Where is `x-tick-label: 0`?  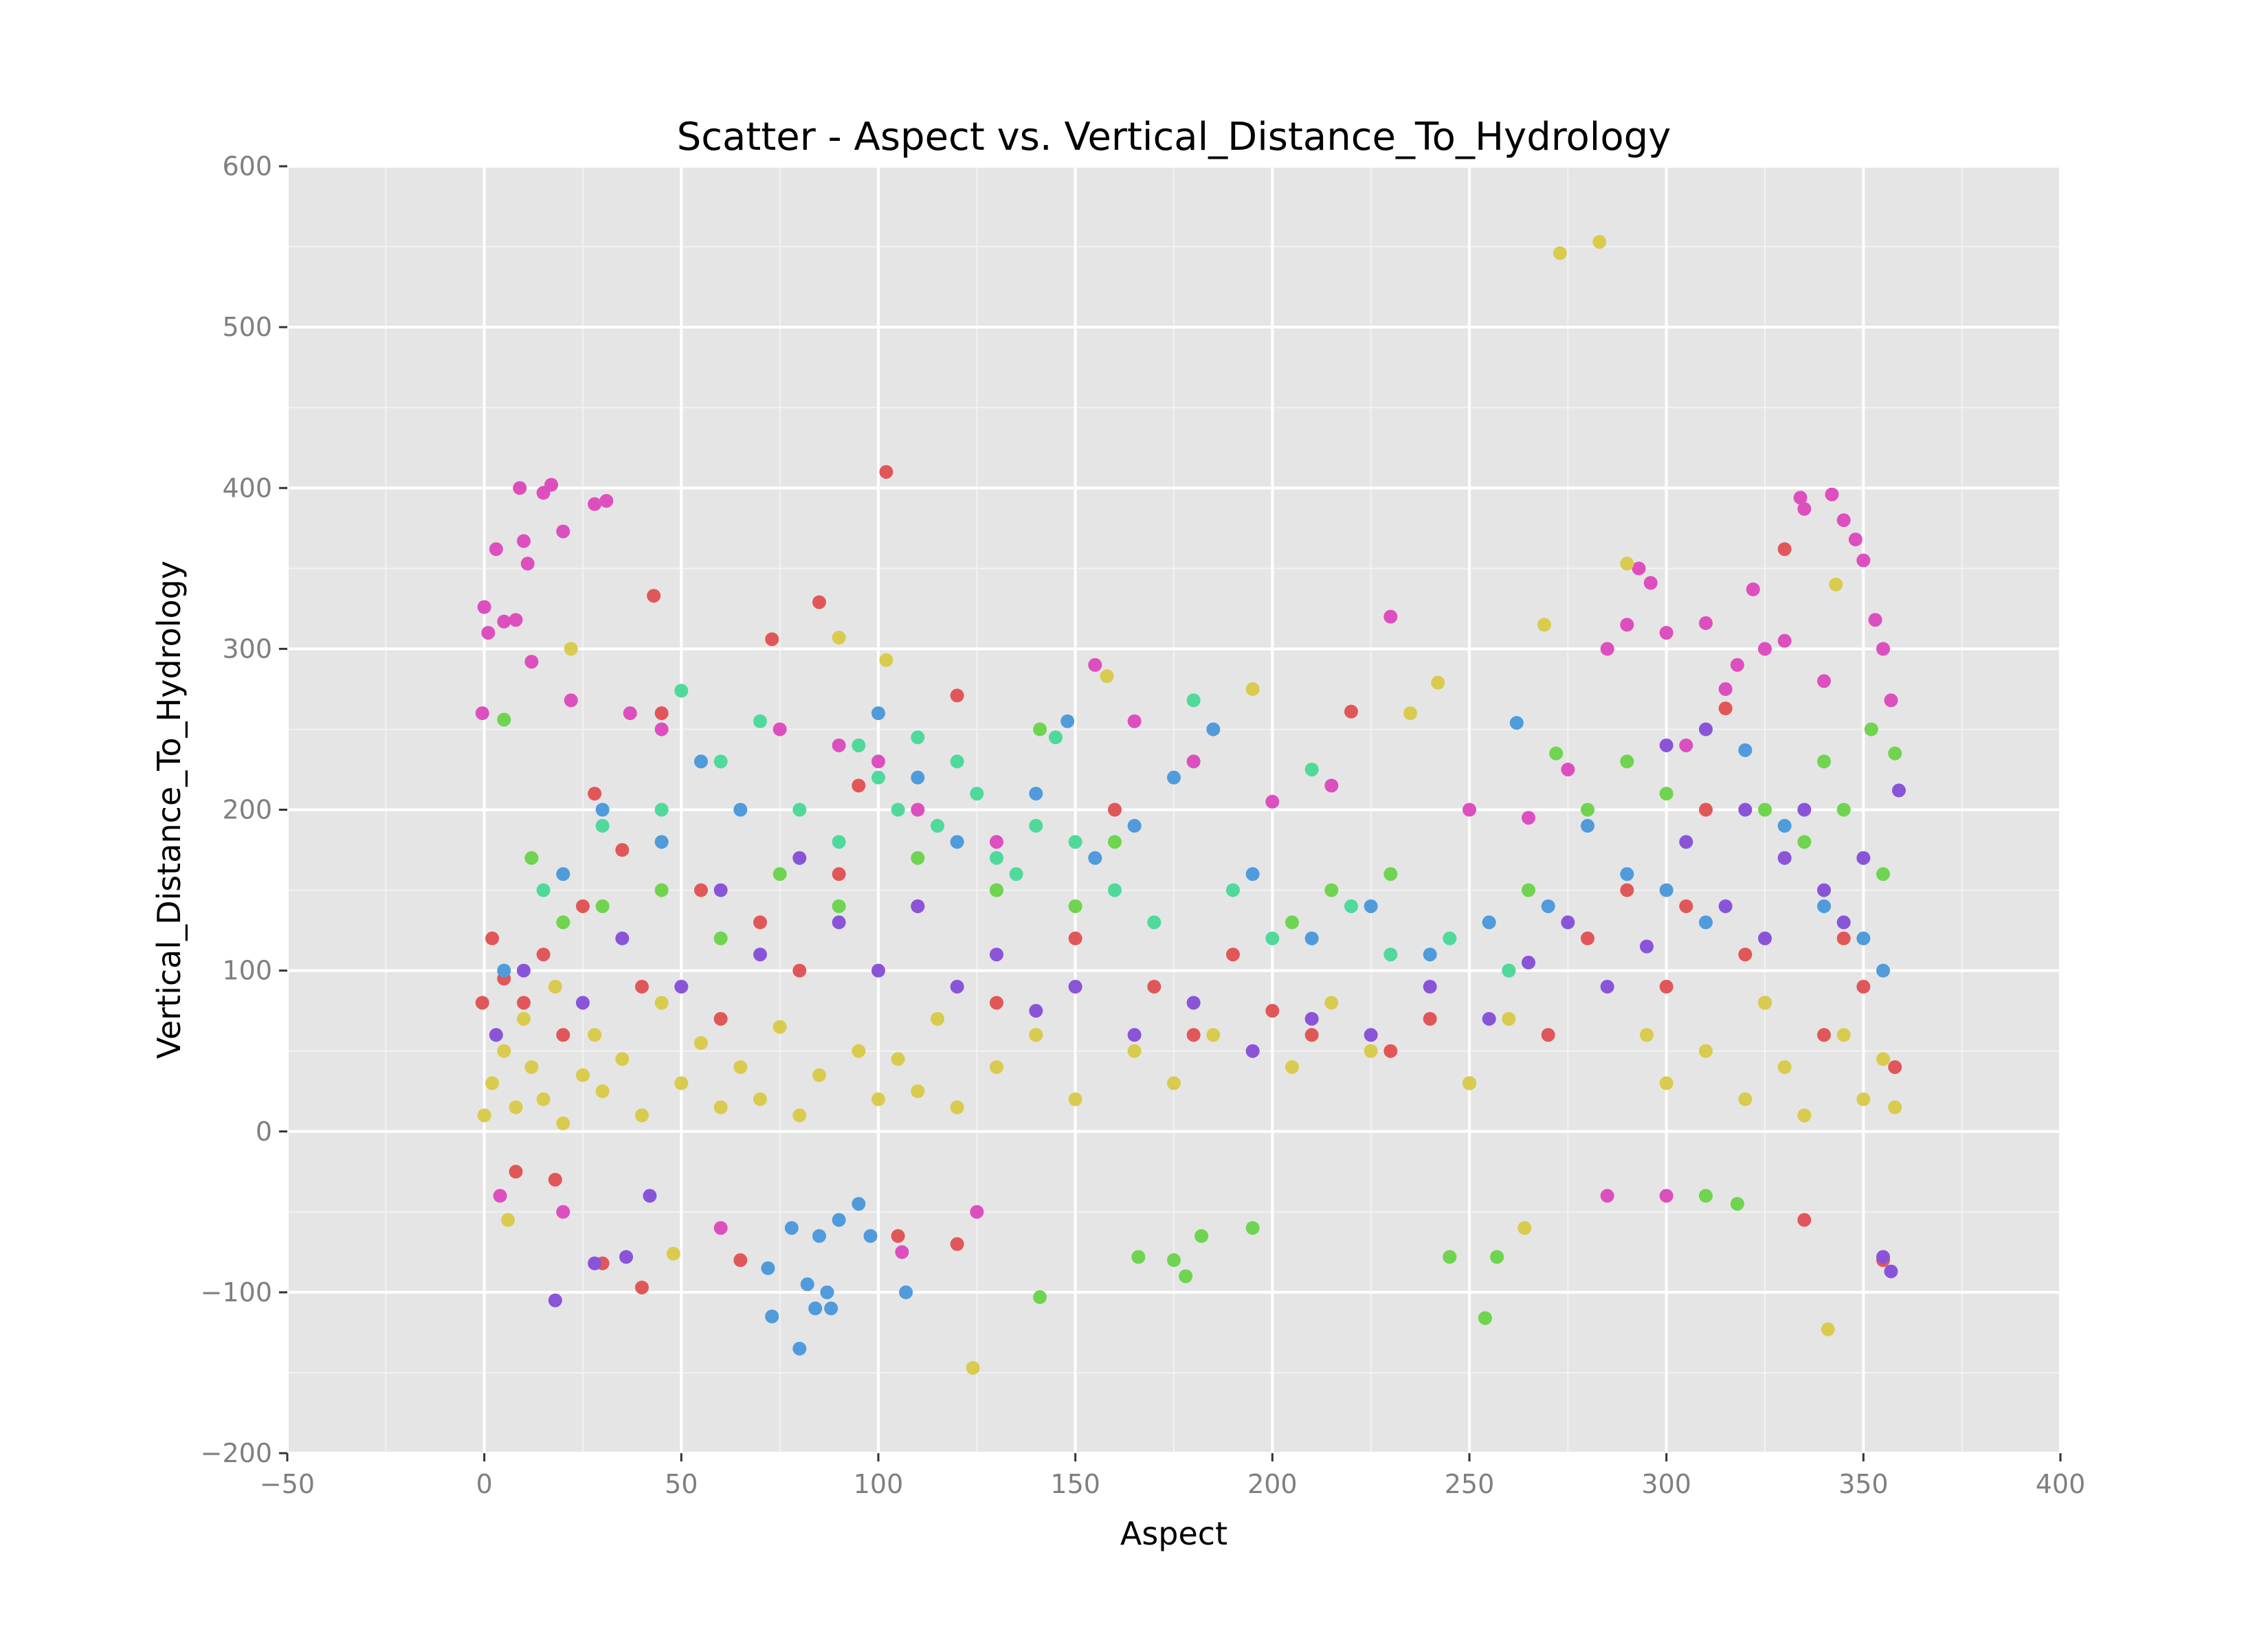 x-tick-label: 0 is located at coordinates (484, 1484).